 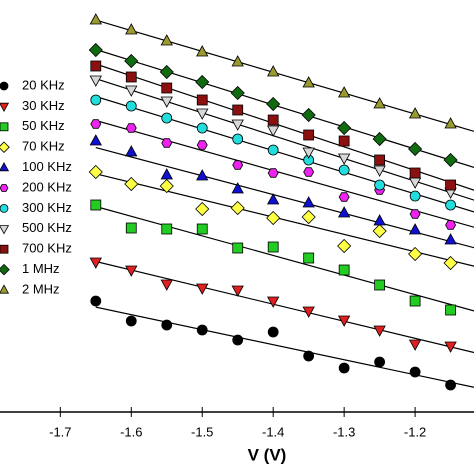 What do you see at coordinates (43, 146) in the screenshot?
I see `legend-label: 70 KHz` at bounding box center [43, 146].